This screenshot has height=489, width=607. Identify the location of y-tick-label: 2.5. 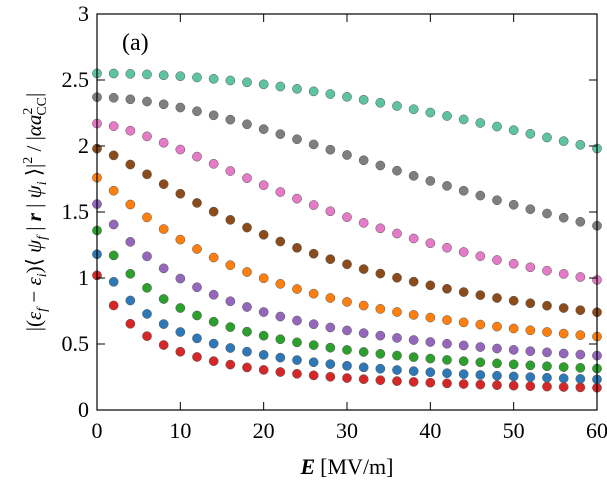
(76, 79).